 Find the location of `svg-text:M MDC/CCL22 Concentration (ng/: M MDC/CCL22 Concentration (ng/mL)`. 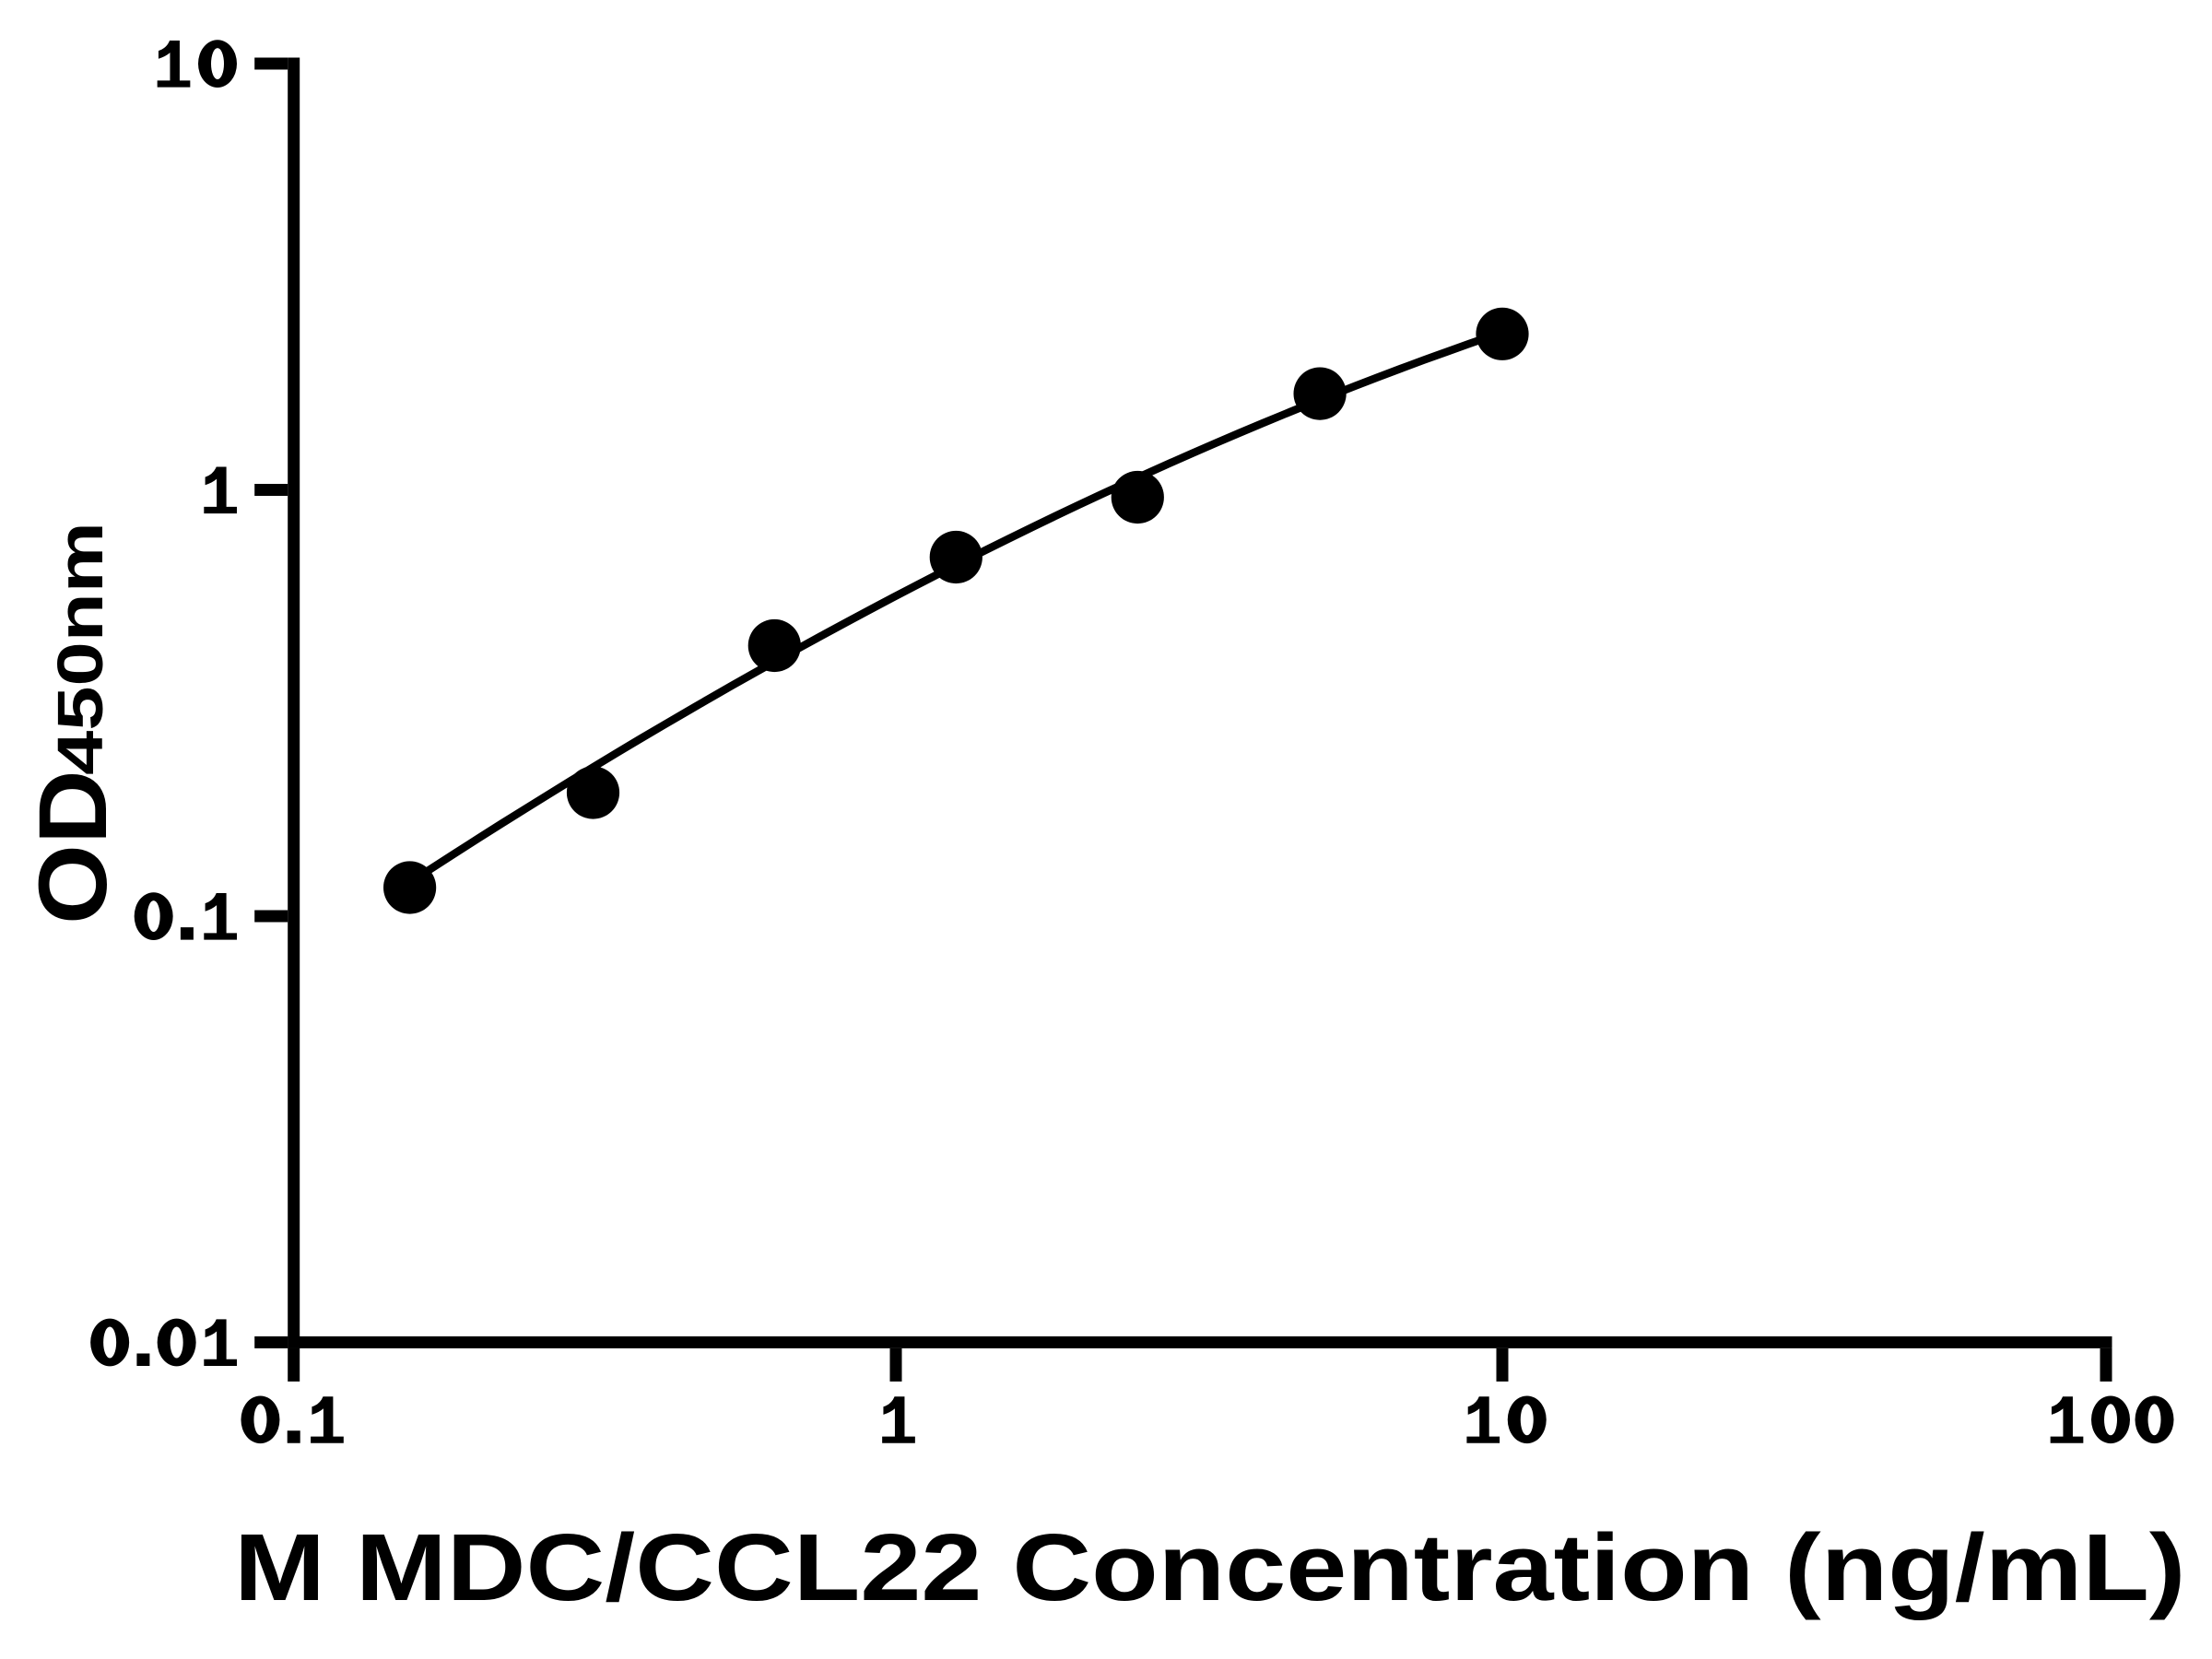

svg-text:M MDC/CCL22 Concentration (ng/: M MDC/CCL22 Concentration (ng/mL) is located at coordinates (1209, 1566).